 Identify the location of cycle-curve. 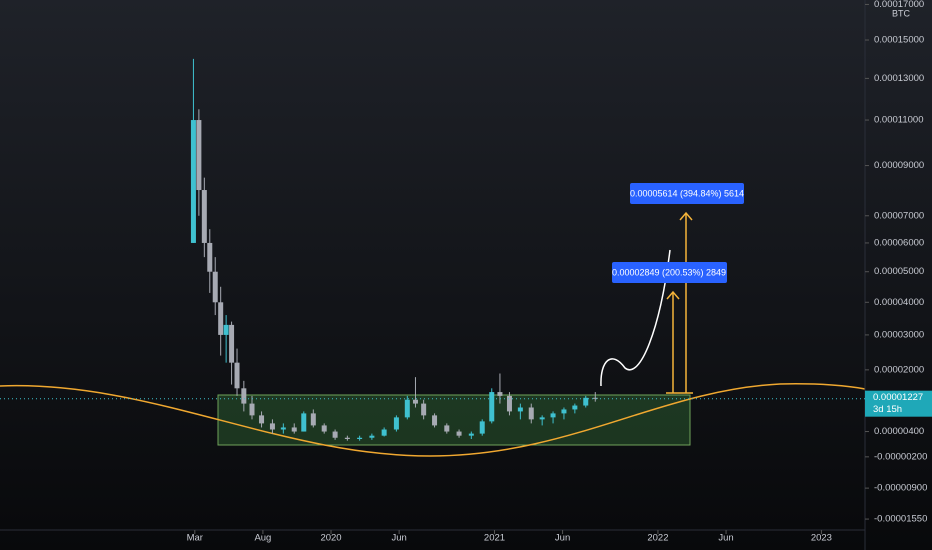
(433, 420).